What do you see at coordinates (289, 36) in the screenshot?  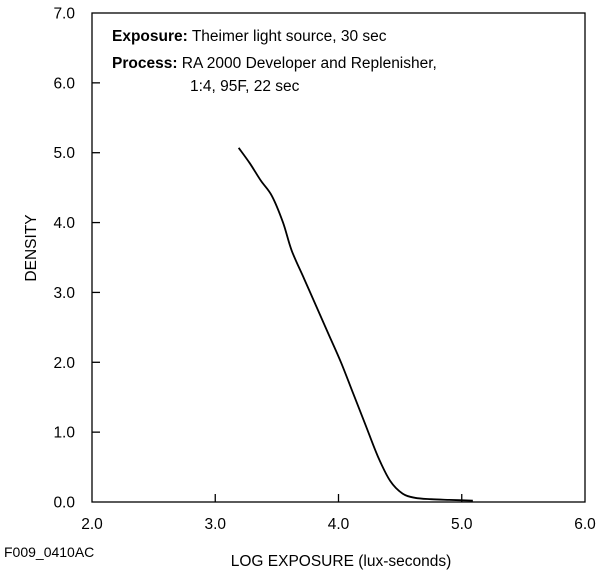 I see `exposure-text: Theimer light source, 30 sec` at bounding box center [289, 36].